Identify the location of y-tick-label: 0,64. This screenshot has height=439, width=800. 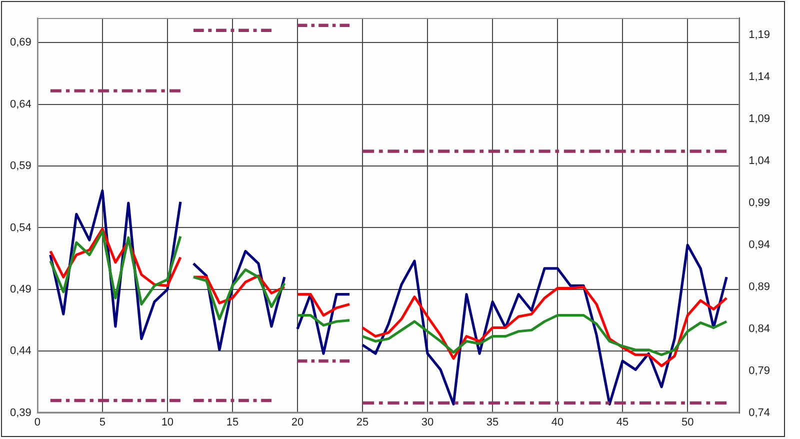
(21, 104).